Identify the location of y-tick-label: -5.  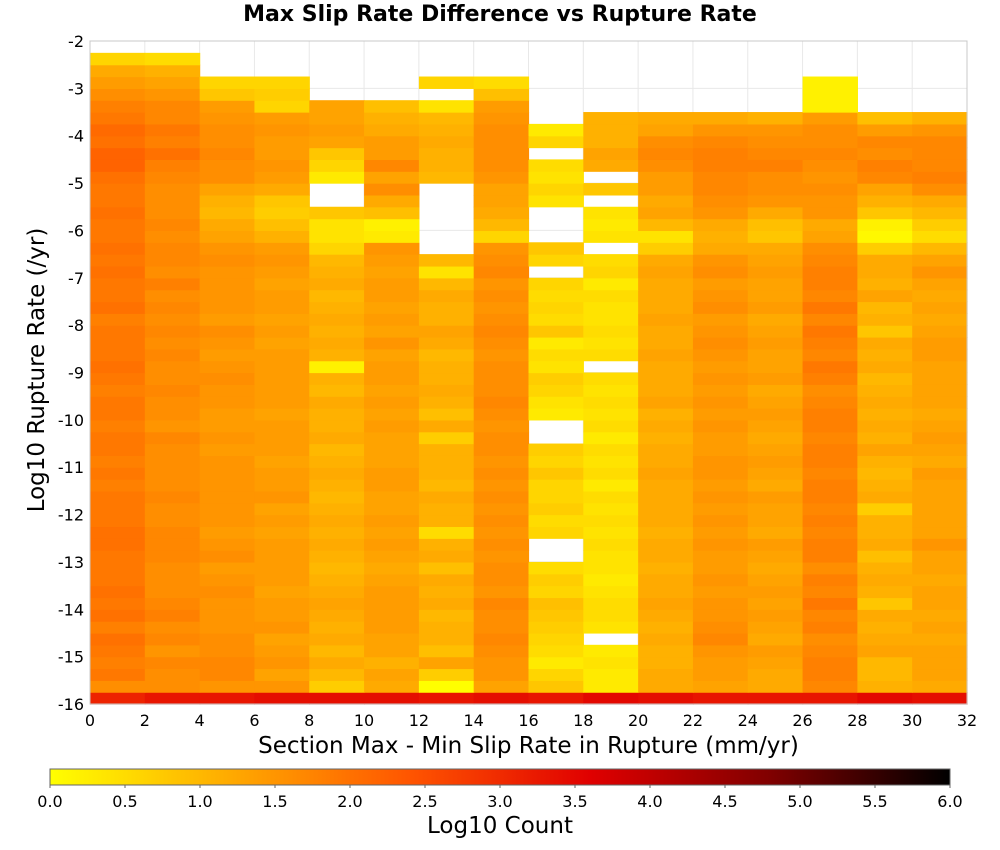
(76, 183).